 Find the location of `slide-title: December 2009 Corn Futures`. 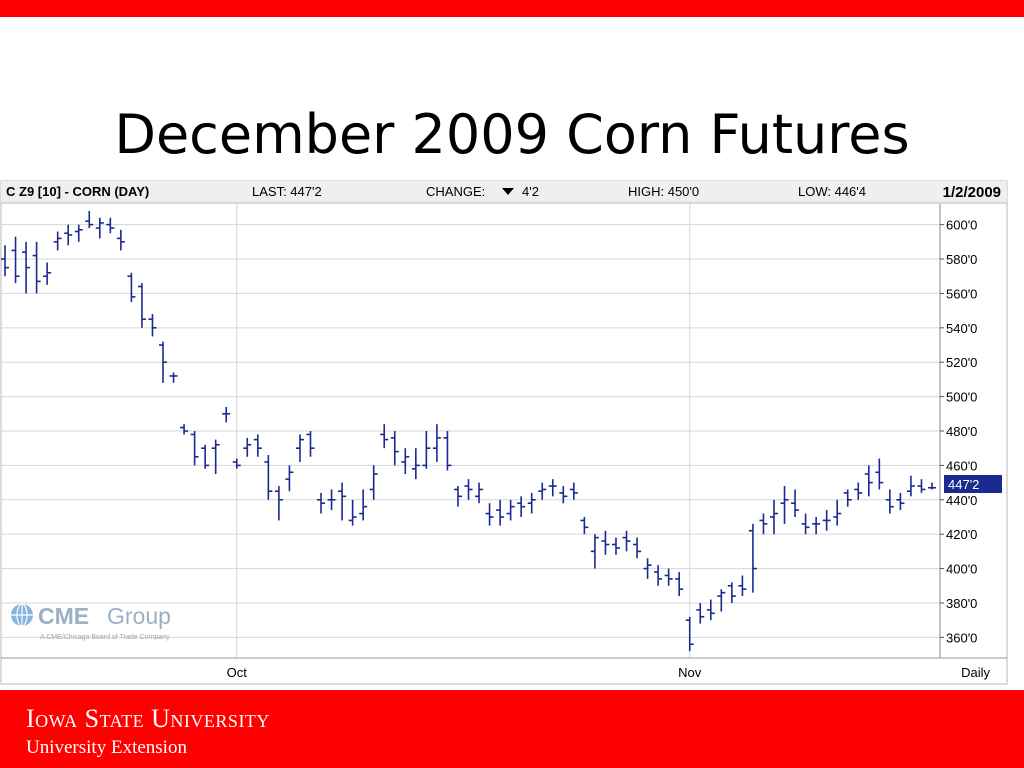

slide-title: December 2009 Corn Futures is located at coordinates (512, 134).